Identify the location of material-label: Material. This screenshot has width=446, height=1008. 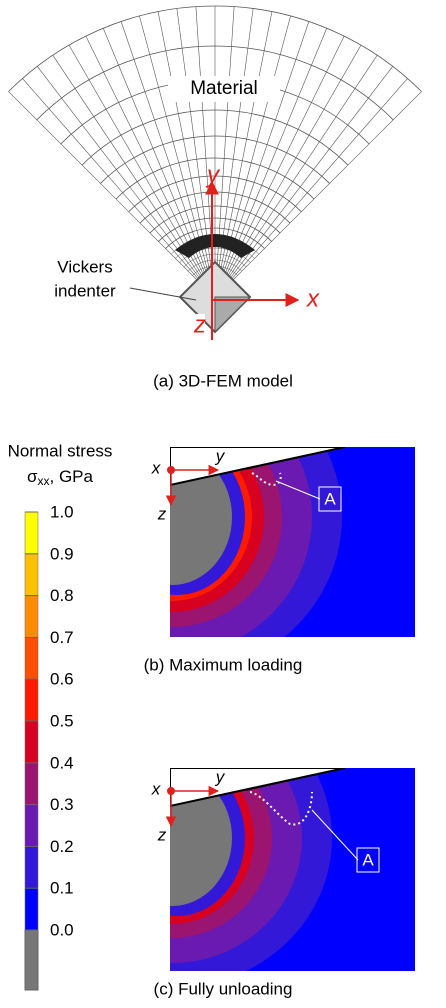
(224, 88).